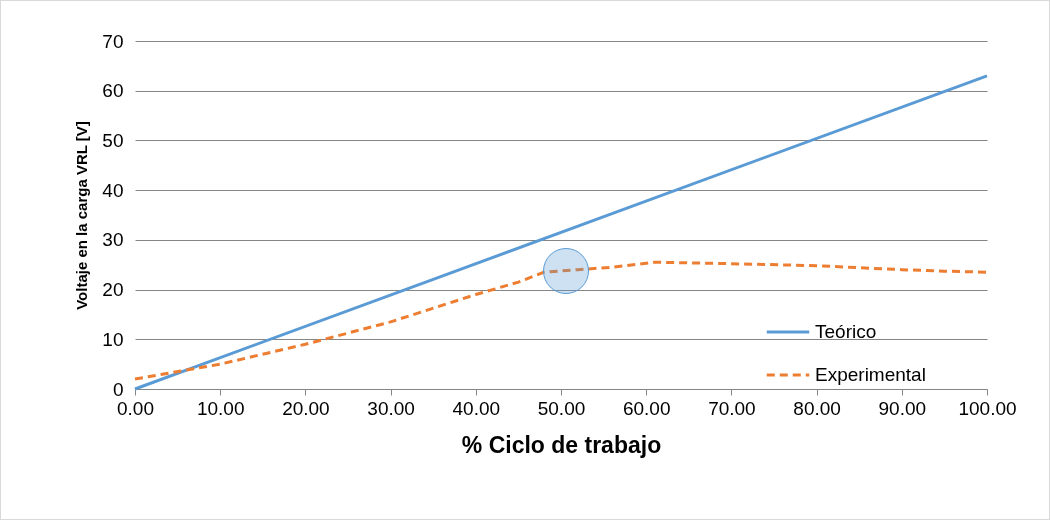 The height and width of the screenshot is (520, 1050). Describe the element at coordinates (113, 190) in the screenshot. I see `y-tick-label: 40` at that location.